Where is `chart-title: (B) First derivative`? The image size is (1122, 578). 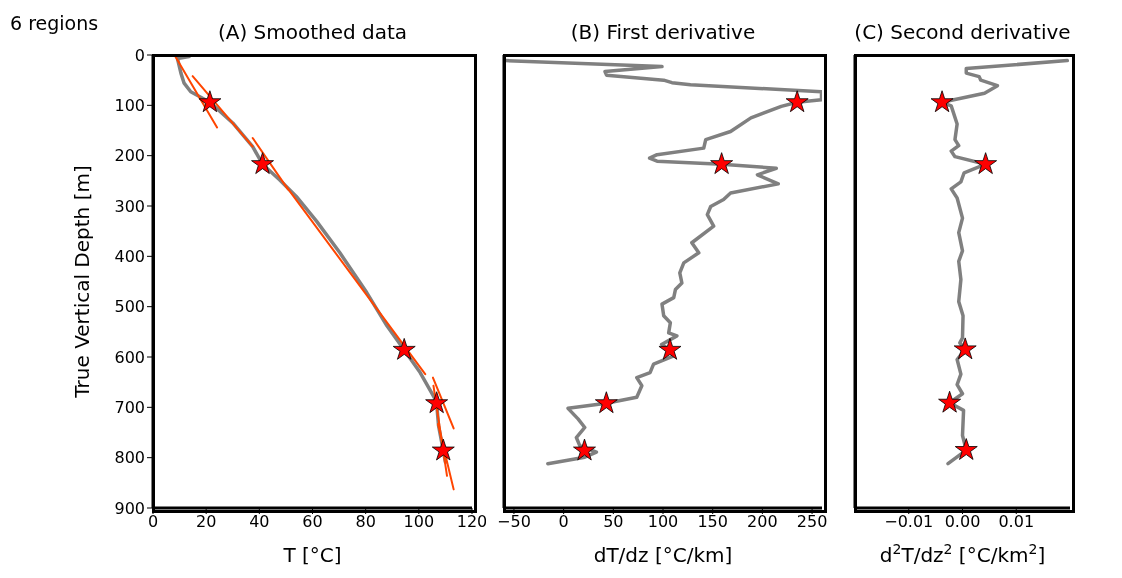 chart-title: (B) First derivative is located at coordinates (663, 32).